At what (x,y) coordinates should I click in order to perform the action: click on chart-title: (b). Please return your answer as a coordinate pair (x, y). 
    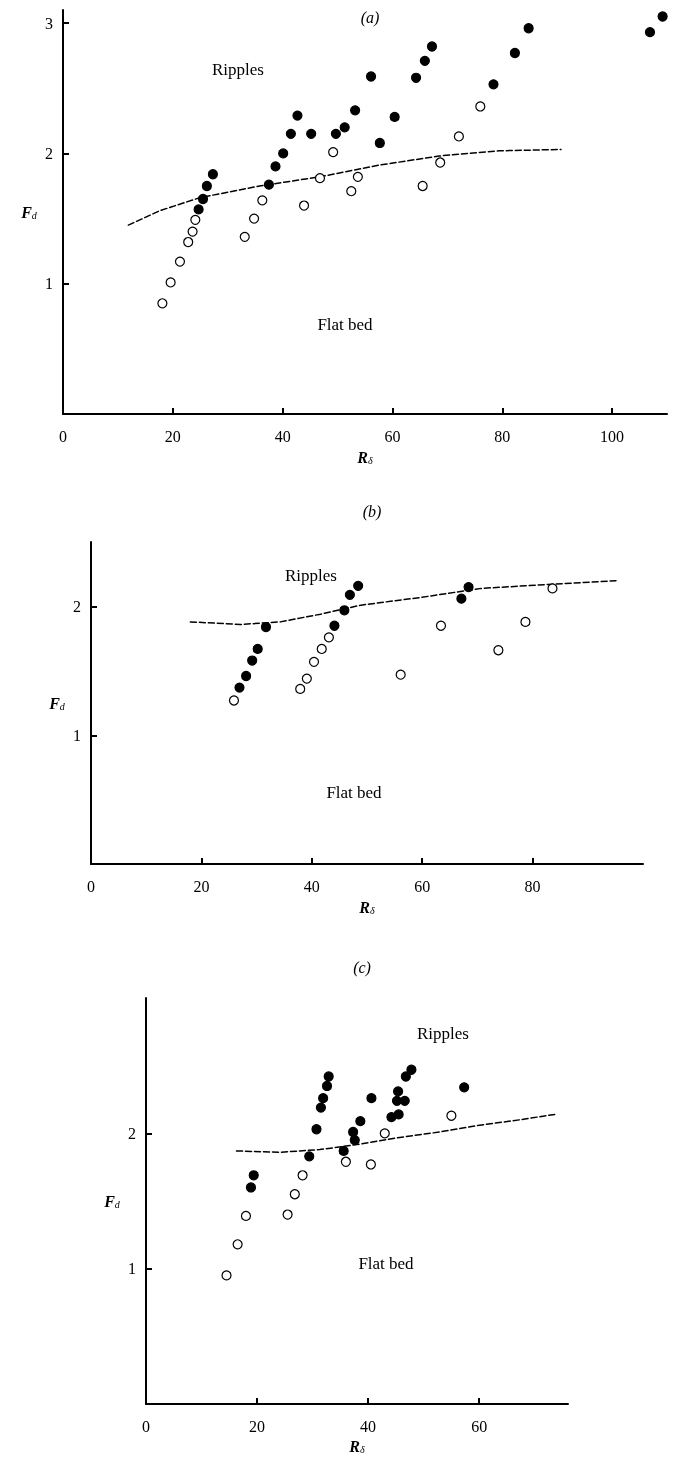
    Looking at the image, I should click on (372, 511).